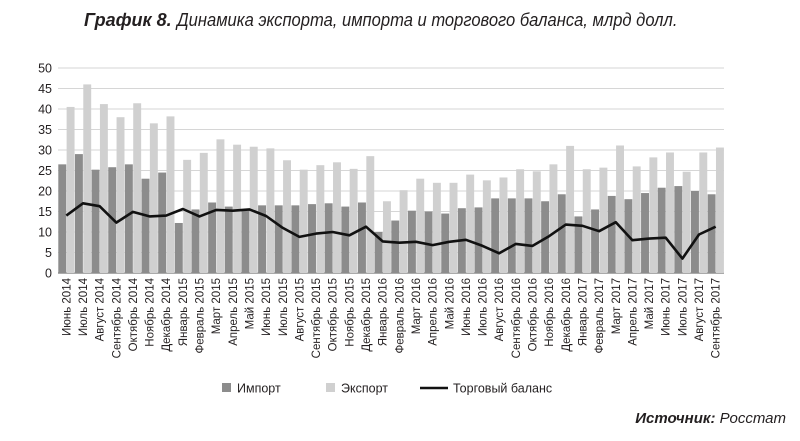  What do you see at coordinates (45, 151) in the screenshot?
I see `y-tick-label: 30` at bounding box center [45, 151].